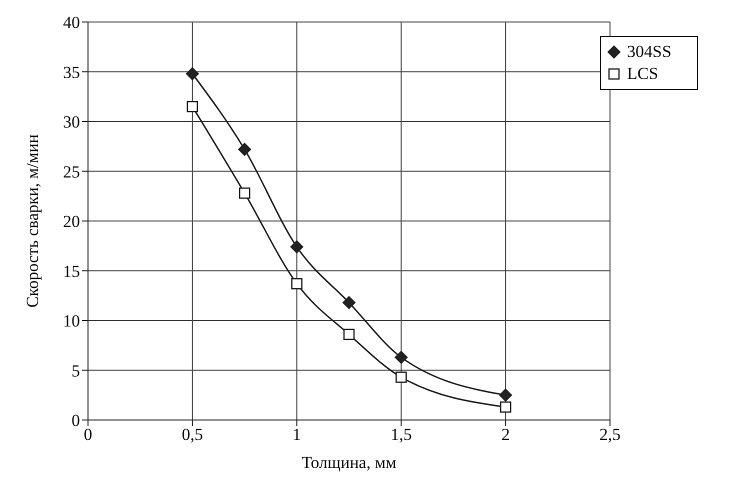  I want to click on y-tick-label: 25, so click(71, 172).